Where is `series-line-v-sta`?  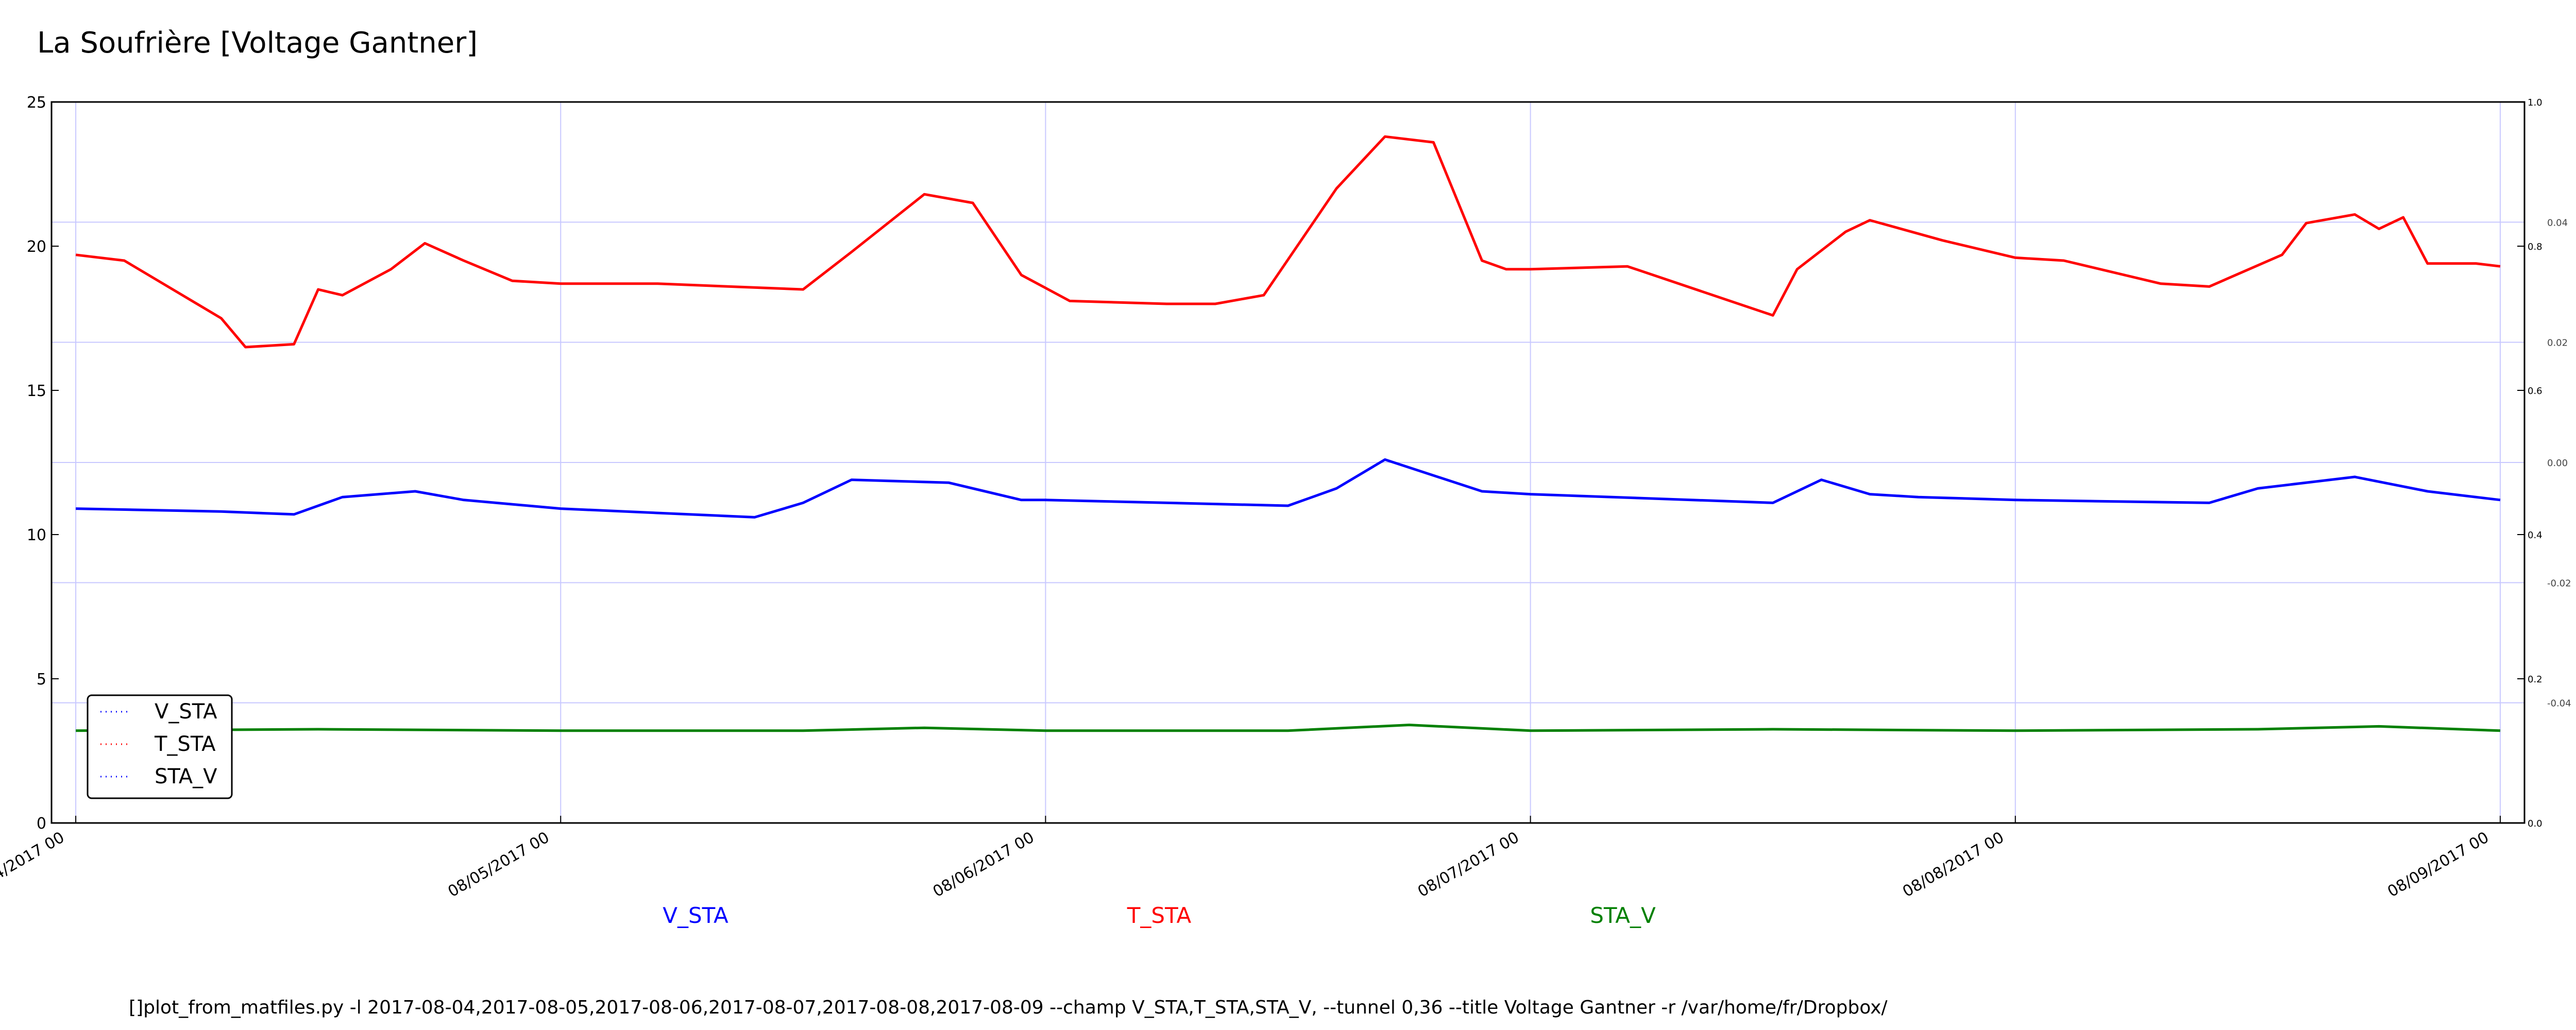
series-line-v-sta is located at coordinates (1288, 488).